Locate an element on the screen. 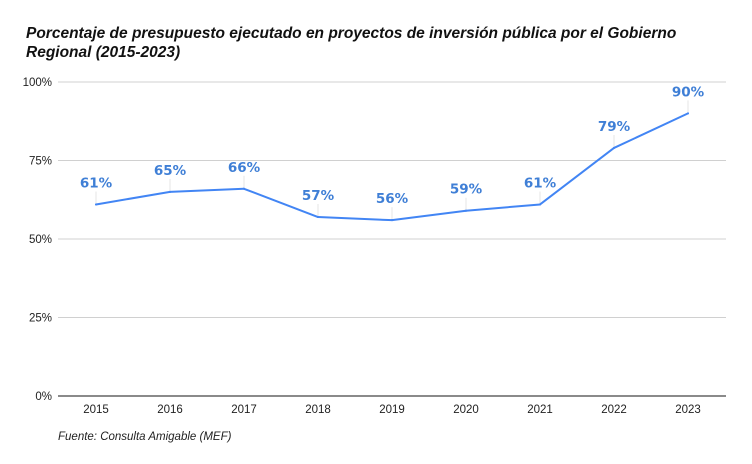 Image resolution: width=752 pixels, height=464 pixels. x-tick-label: 2016 is located at coordinates (170, 410).